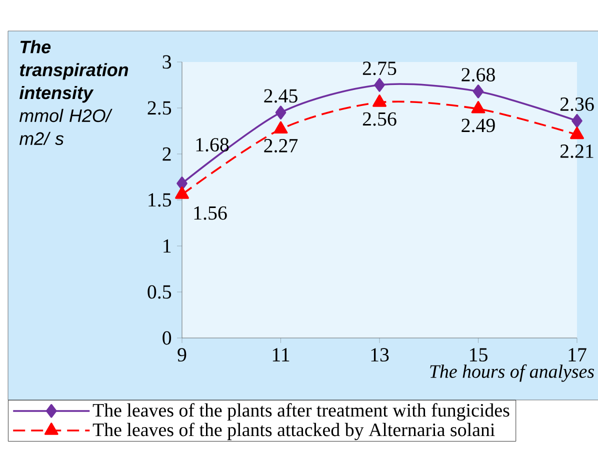 The width and height of the screenshot is (598, 463). Describe the element at coordinates (512, 373) in the screenshot. I see `x-axis-title: The hours of analyses` at that location.